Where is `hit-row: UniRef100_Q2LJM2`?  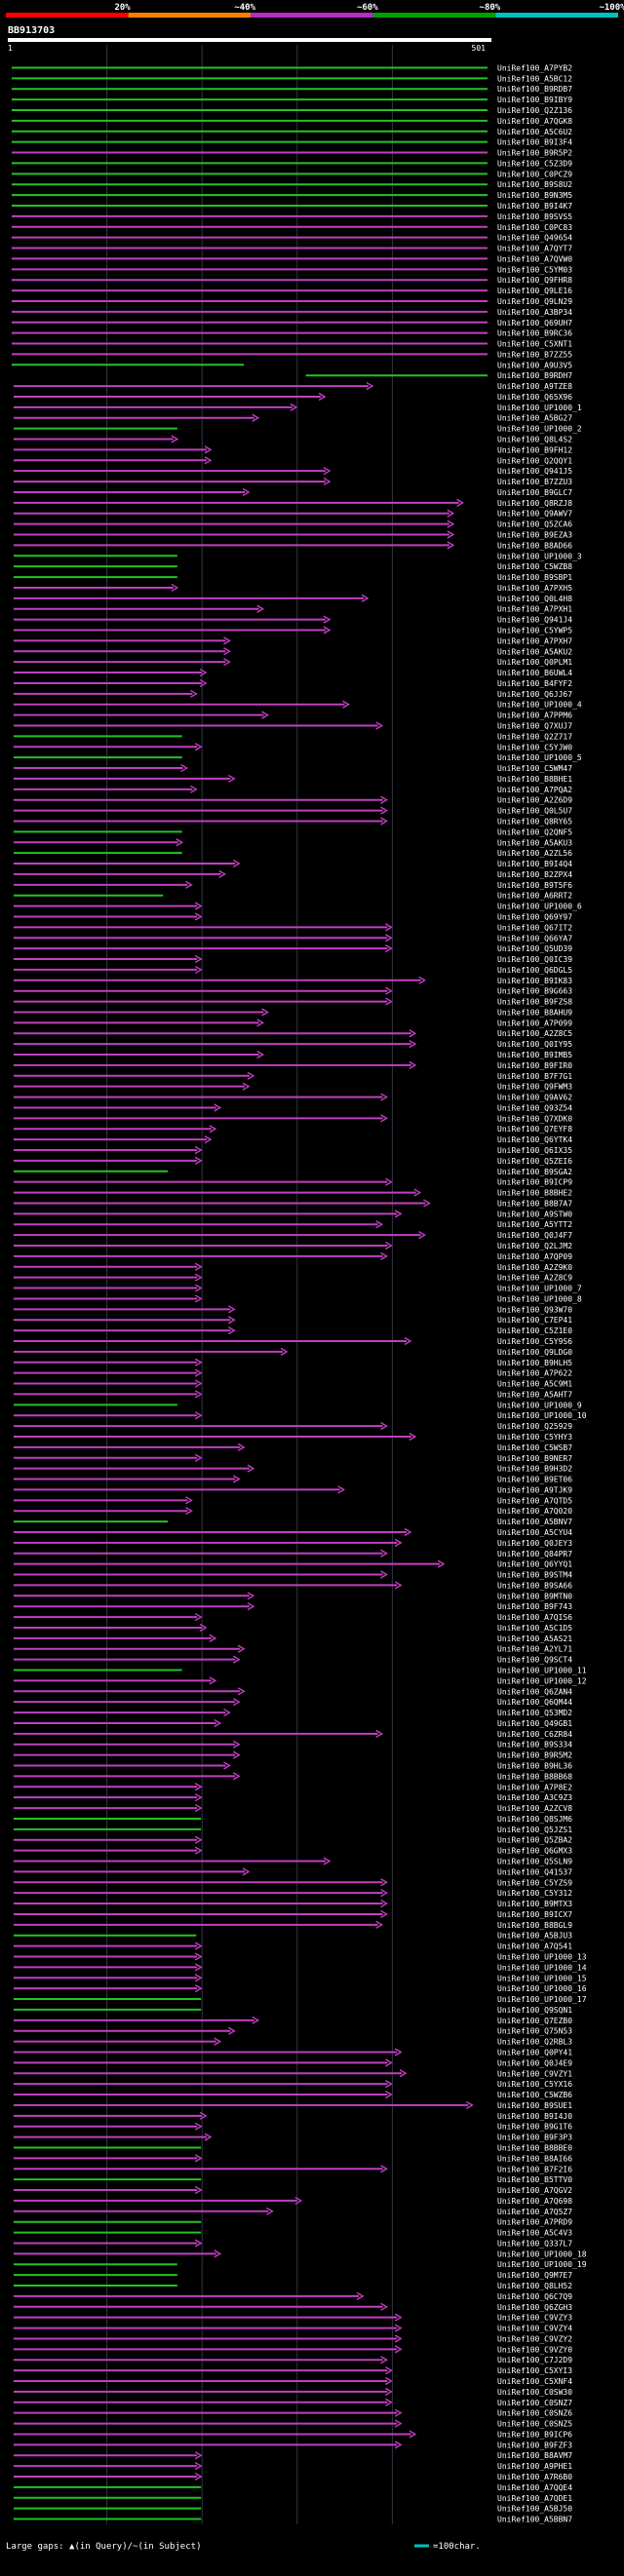 hit-row: UniRef100_Q2LJM2 is located at coordinates (292, 1245).